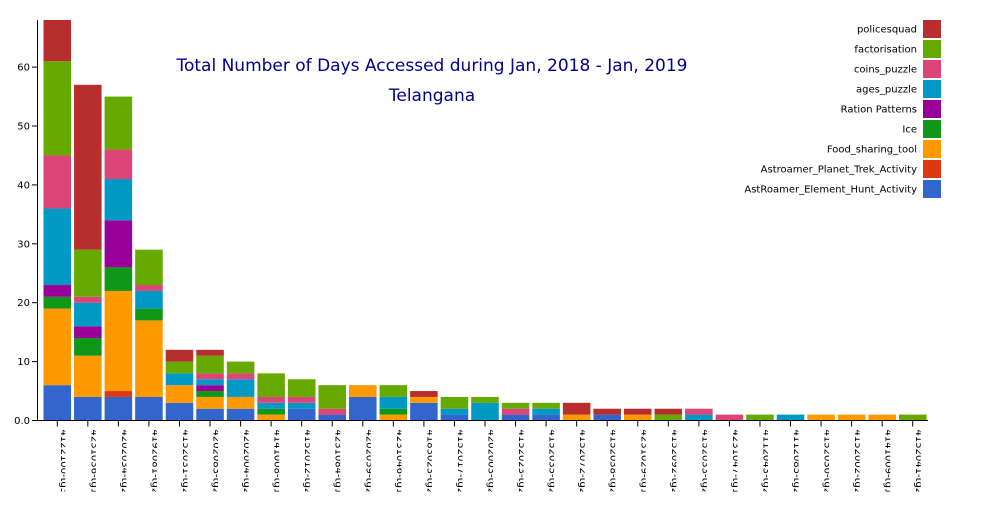 The image size is (1002, 528). Describe the element at coordinates (521, 469) in the screenshot. I see `x-tick-label: 4152023-tg223` at that location.